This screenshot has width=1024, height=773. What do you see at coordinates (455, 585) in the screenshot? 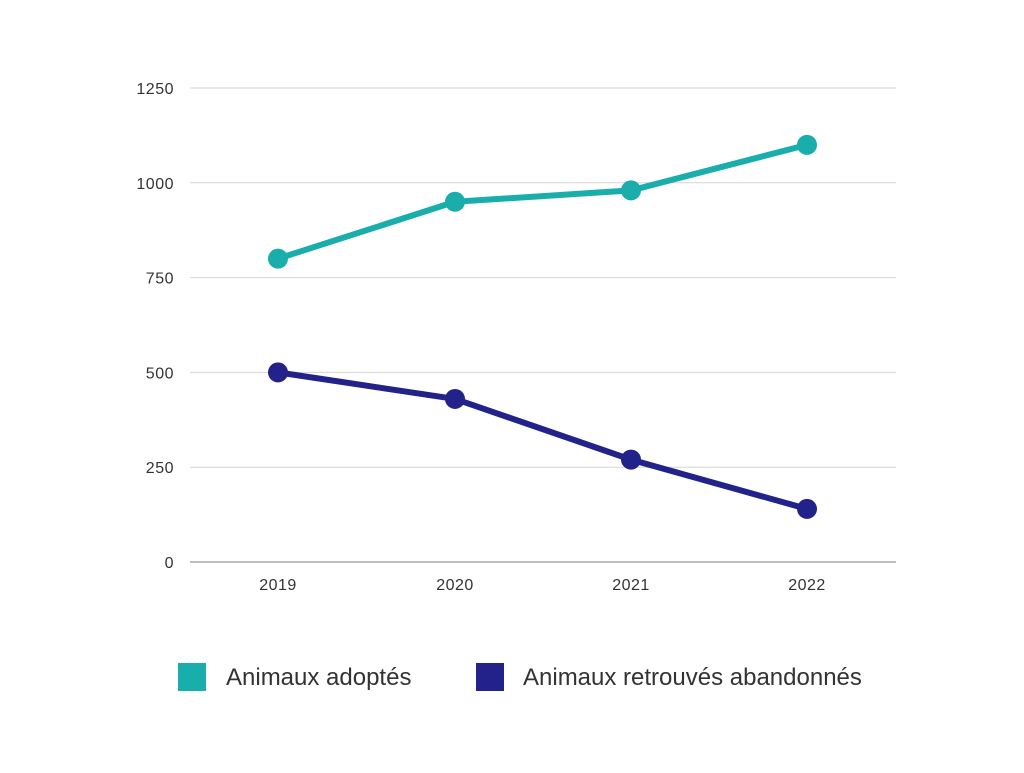
I see `x-tick-label: 2020` at bounding box center [455, 585].